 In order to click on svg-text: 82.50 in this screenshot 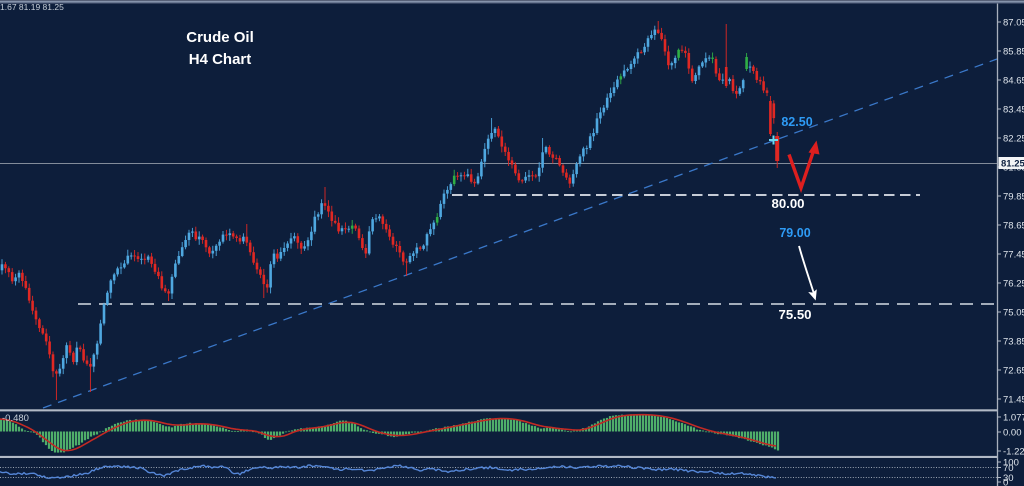, I will do `click(796, 122)`.